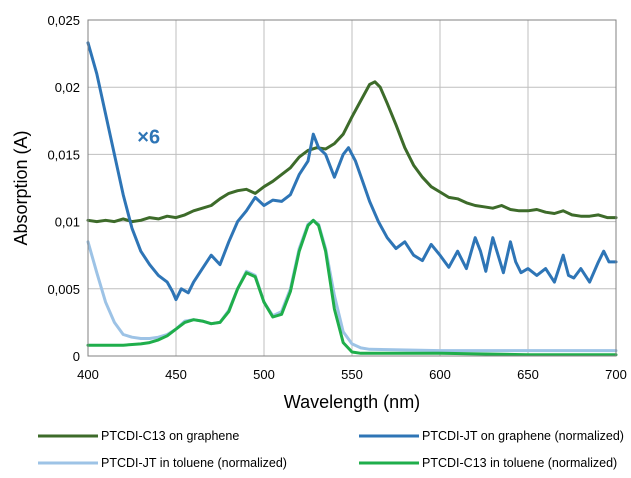 The width and height of the screenshot is (631, 478). What do you see at coordinates (148, 138) in the screenshot?
I see `scale-factor-annotation: ×6` at bounding box center [148, 138].